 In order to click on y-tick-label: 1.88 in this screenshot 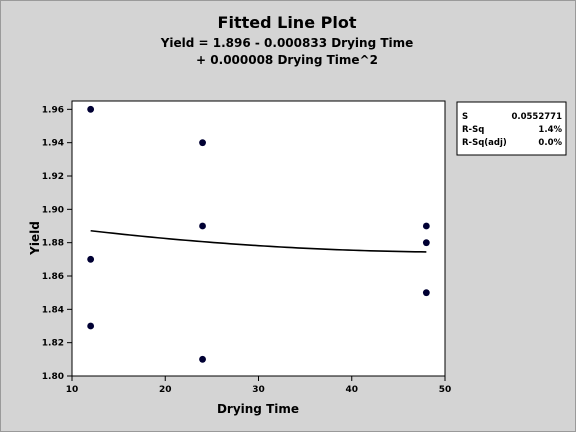, I will do `click(53, 244)`.